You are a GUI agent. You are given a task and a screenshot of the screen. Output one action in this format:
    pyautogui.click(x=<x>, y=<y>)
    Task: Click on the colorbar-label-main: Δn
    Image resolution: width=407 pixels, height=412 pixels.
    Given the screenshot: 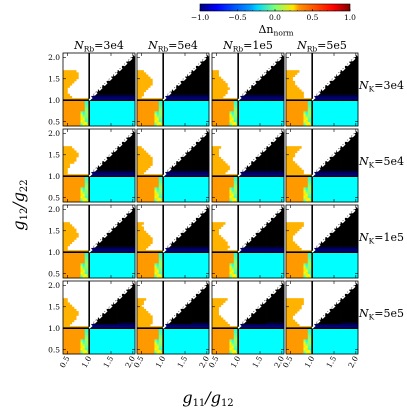 What is the action you would take?
    pyautogui.click(x=265, y=29)
    